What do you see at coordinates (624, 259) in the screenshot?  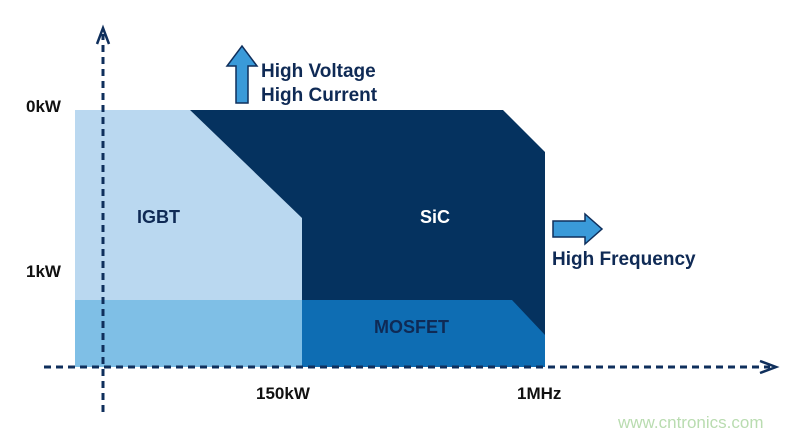 I see `right-arrow-label: High Frequency` at bounding box center [624, 259].